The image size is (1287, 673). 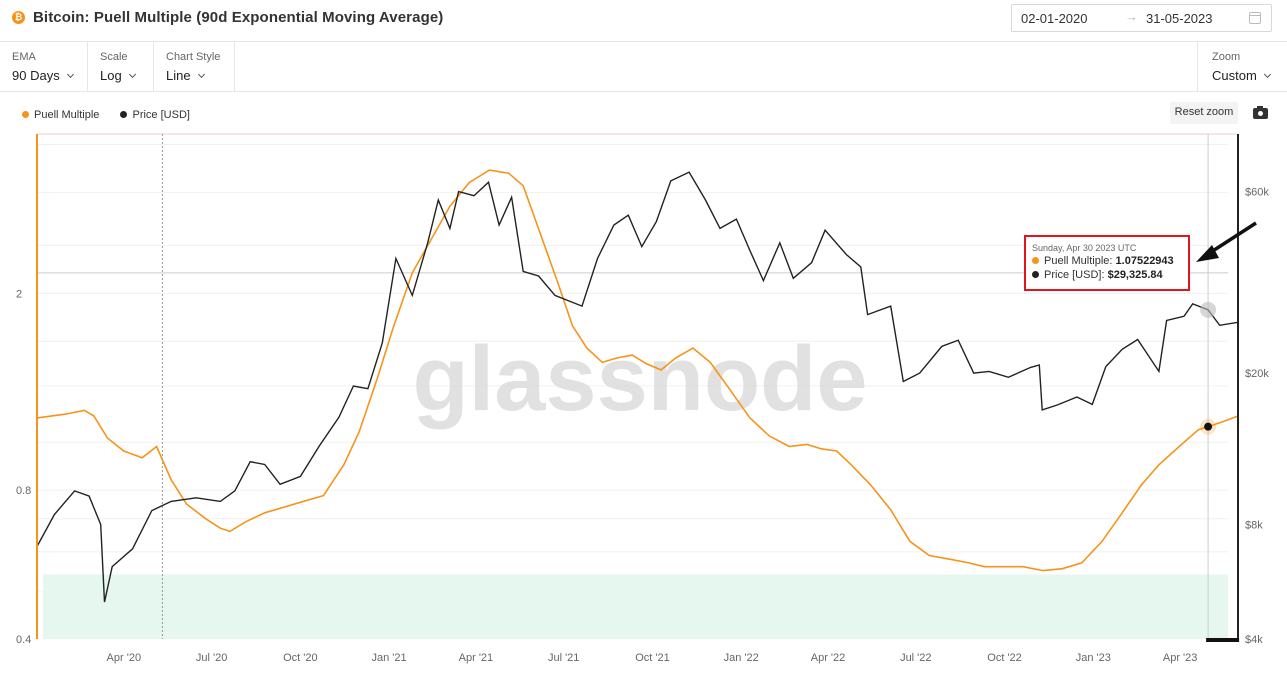 What do you see at coordinates (1180, 658) in the screenshot?
I see `x-tick-label: Apr '23` at bounding box center [1180, 658].